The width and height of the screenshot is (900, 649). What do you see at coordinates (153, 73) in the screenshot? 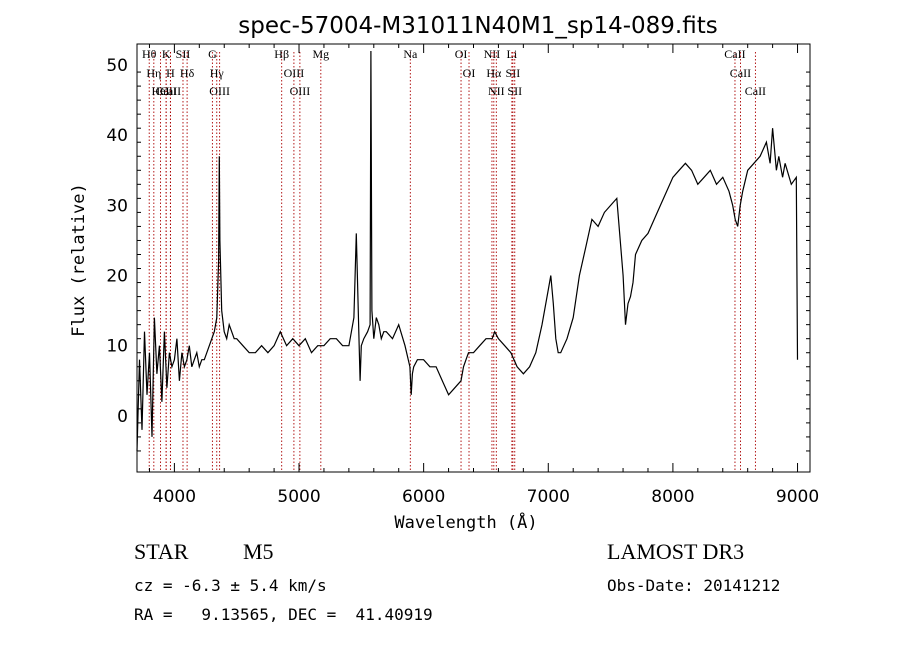
I see `line-marker-label: Hη` at bounding box center [153, 73].